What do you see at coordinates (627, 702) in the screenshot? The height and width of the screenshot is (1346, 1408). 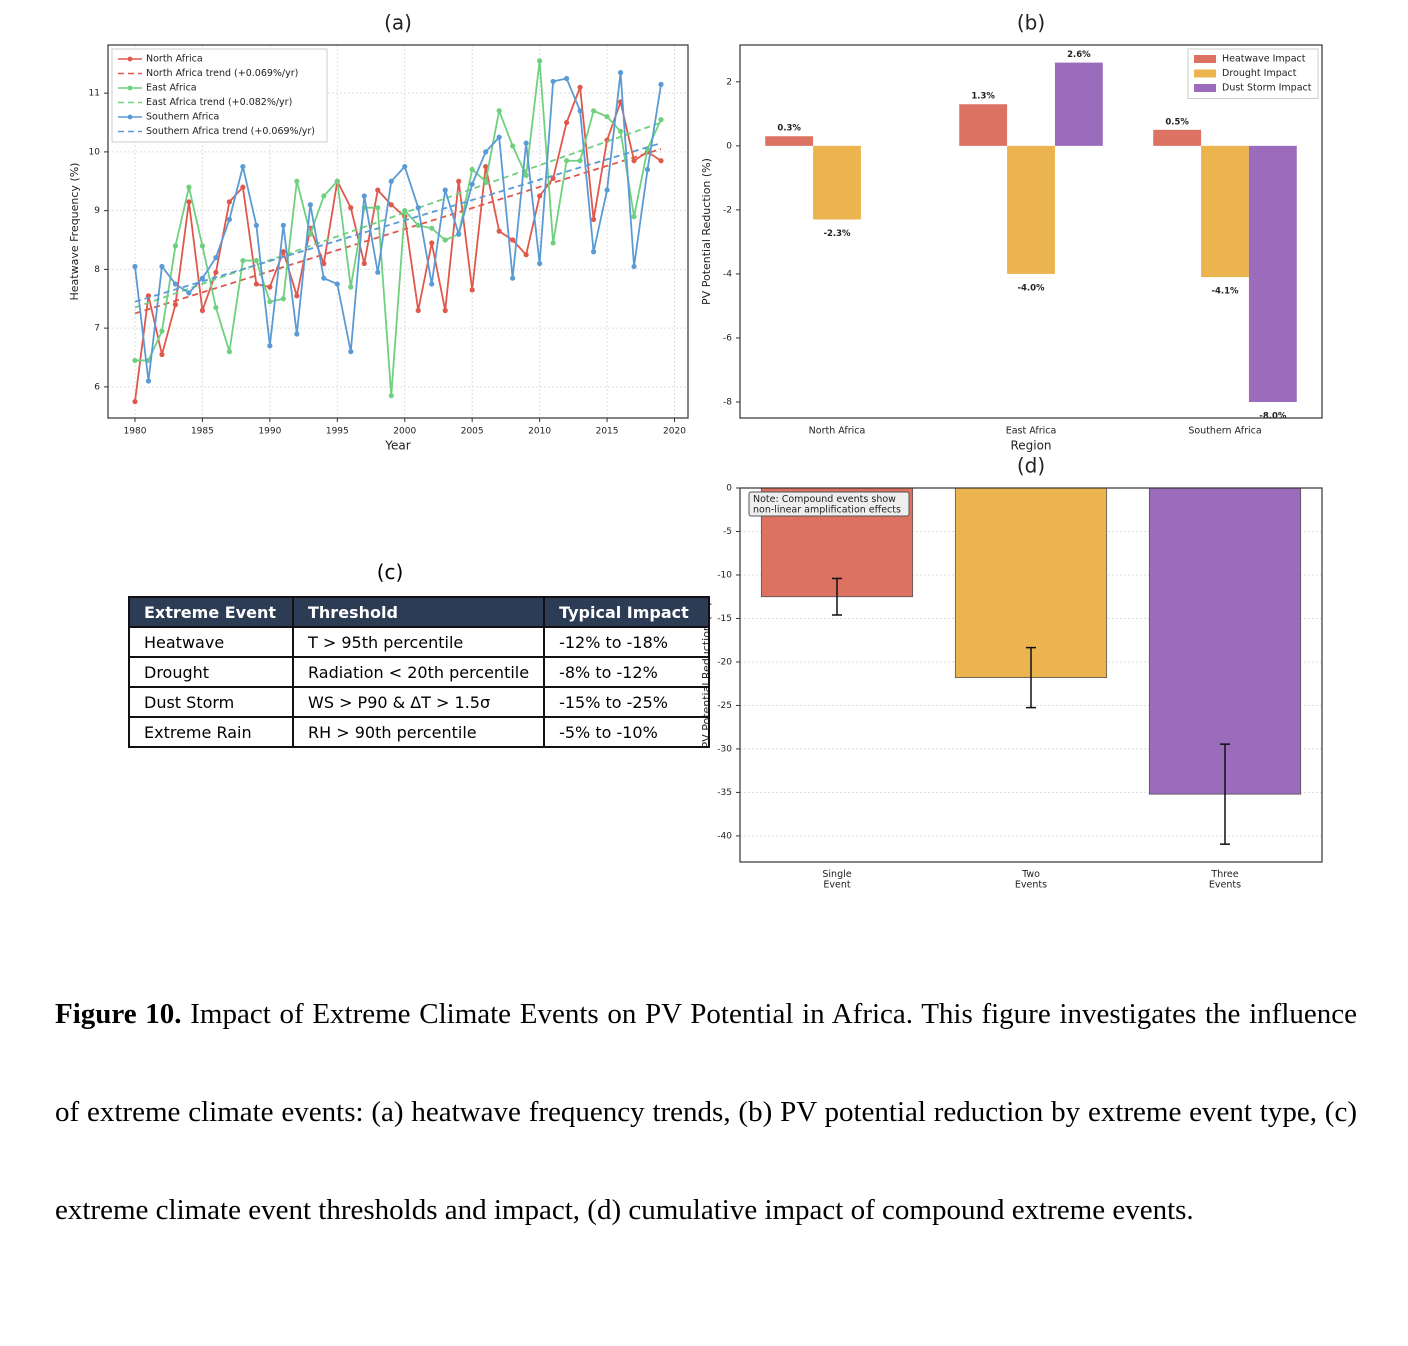 I see `cell: -15% to -25%` at bounding box center [627, 702].